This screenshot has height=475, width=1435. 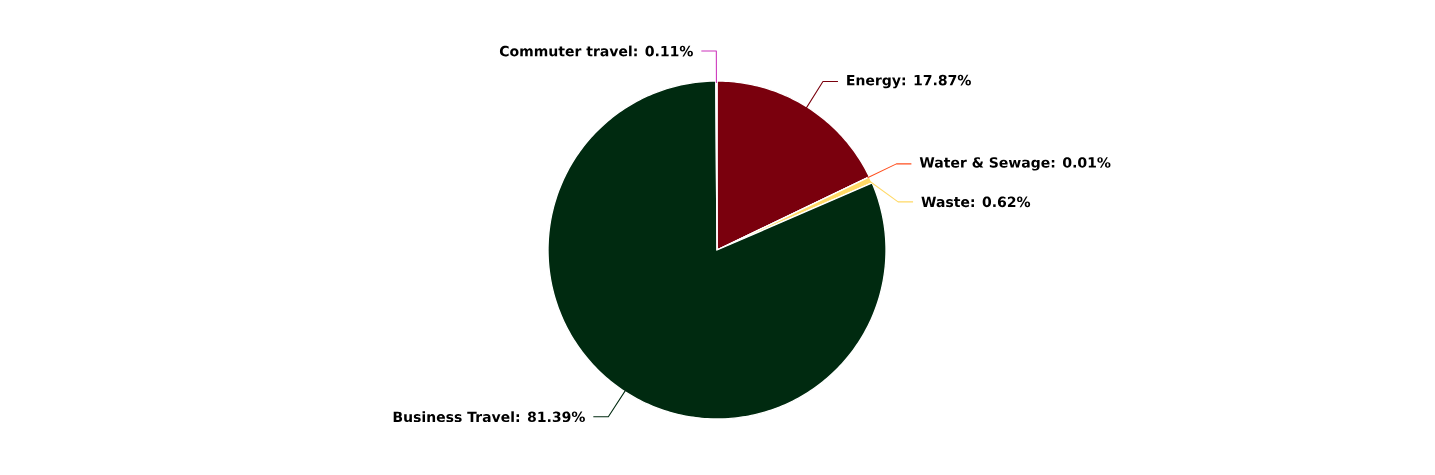 I want to click on data-label: : 81.39%, so click(x=550, y=417).